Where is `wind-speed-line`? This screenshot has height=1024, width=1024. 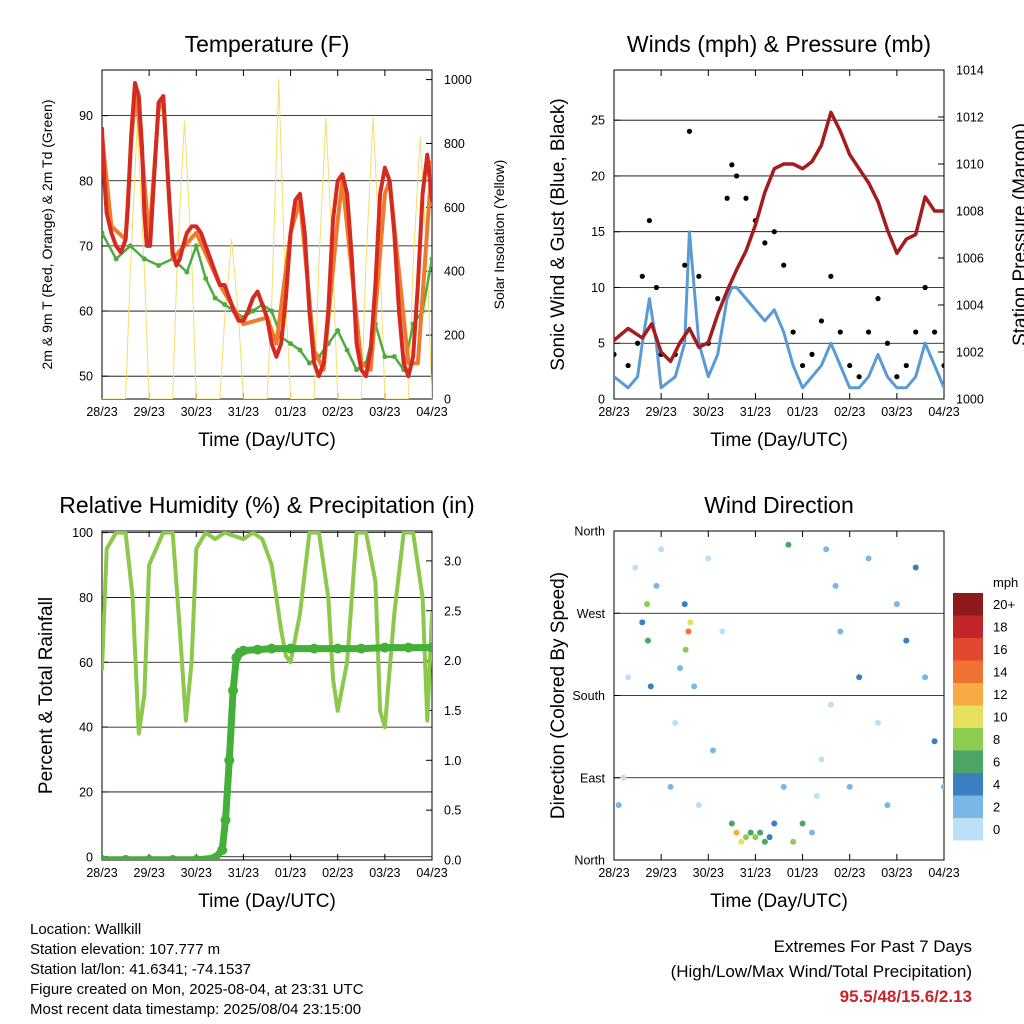
wind-speed-line is located at coordinates (779, 310).